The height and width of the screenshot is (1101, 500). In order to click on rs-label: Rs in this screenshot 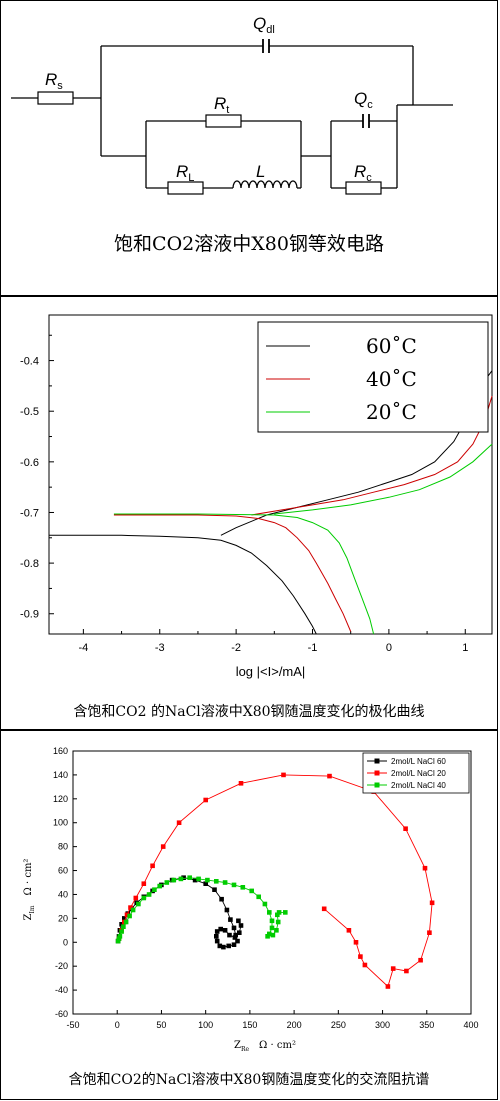, I will do `click(54, 81)`.